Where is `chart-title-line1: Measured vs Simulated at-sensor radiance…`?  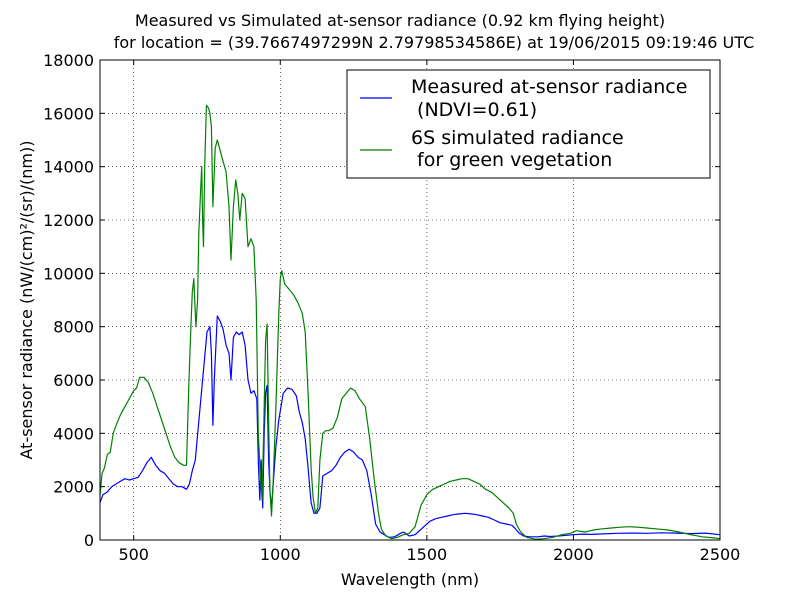
chart-title-line1: Measured vs Simulated at-sensor radiance… is located at coordinates (400, 20).